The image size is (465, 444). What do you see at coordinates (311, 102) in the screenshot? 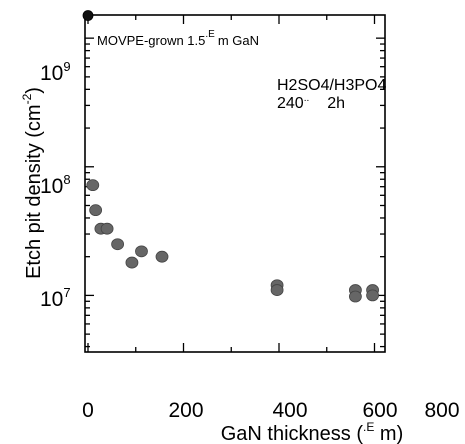
I see `condition-annotation: 240.. 2h` at bounding box center [311, 102].